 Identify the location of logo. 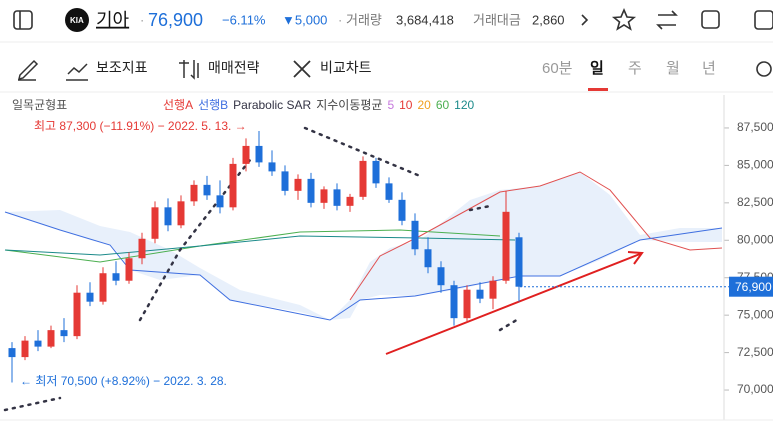
(77, 20).